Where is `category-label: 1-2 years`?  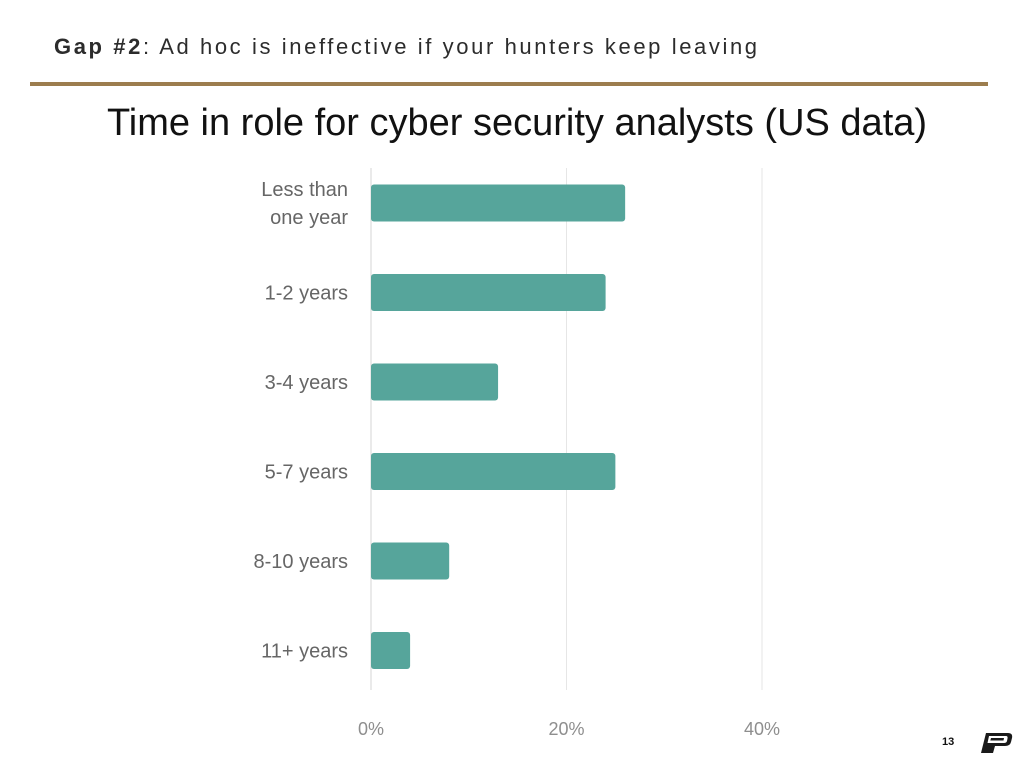
category-label: 1-2 years is located at coordinates (306, 294).